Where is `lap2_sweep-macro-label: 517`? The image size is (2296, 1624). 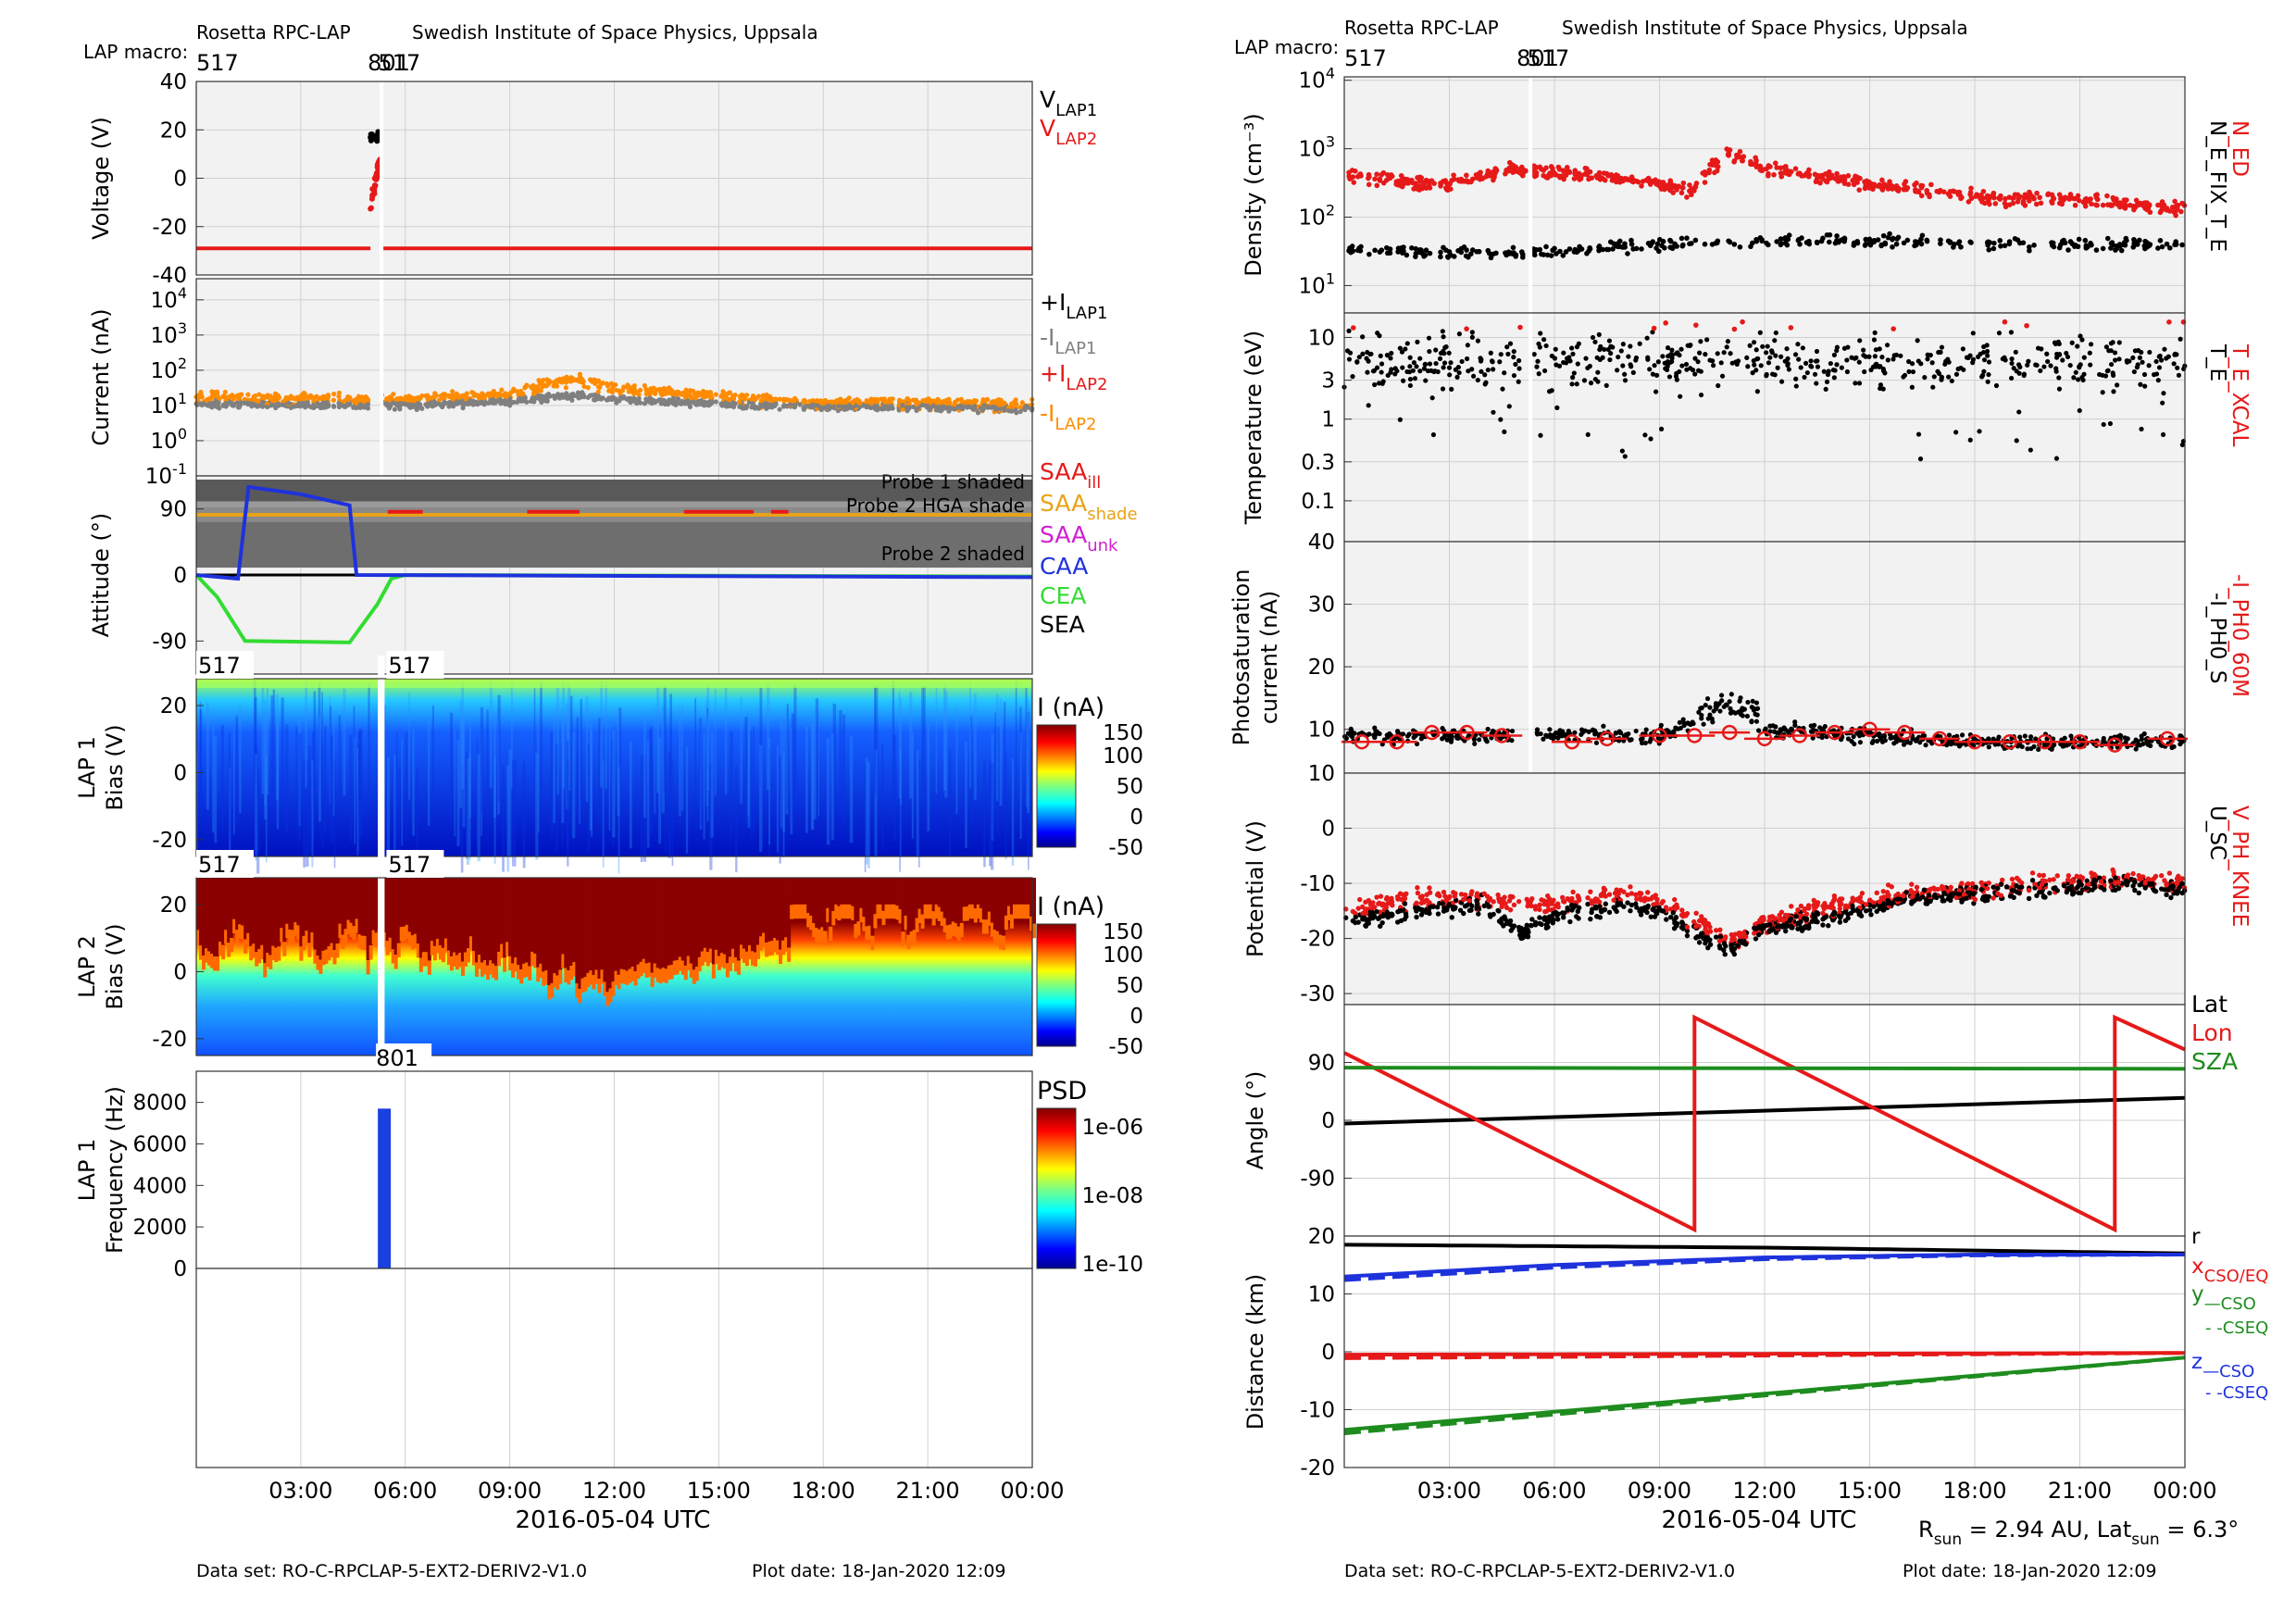 lap2_sweep-macro-label: 517 is located at coordinates (219, 865).